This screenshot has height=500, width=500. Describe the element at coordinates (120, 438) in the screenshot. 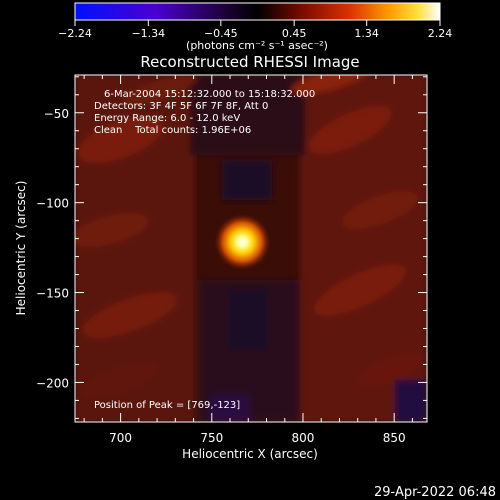

I see `x-tick-label: 700` at that location.